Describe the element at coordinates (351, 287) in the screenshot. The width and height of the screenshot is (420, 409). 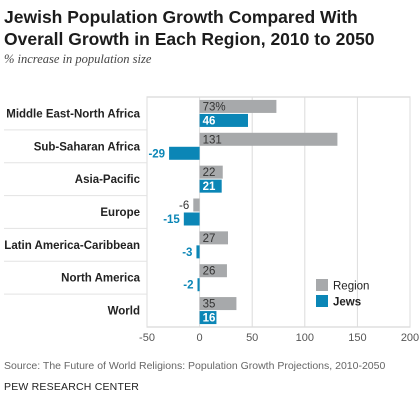
I see `legend-label: Region` at that location.